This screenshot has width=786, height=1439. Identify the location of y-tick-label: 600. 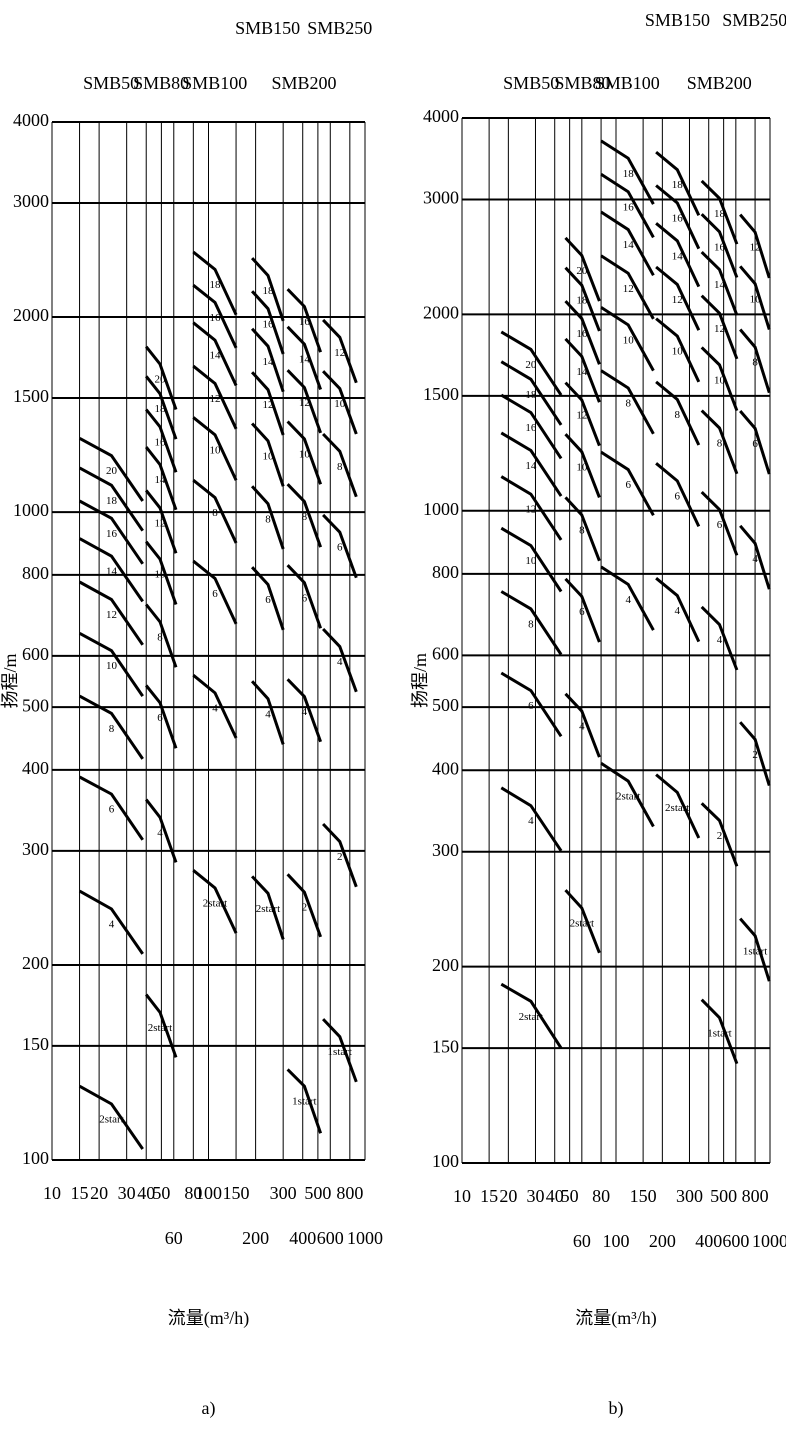
(445, 654).